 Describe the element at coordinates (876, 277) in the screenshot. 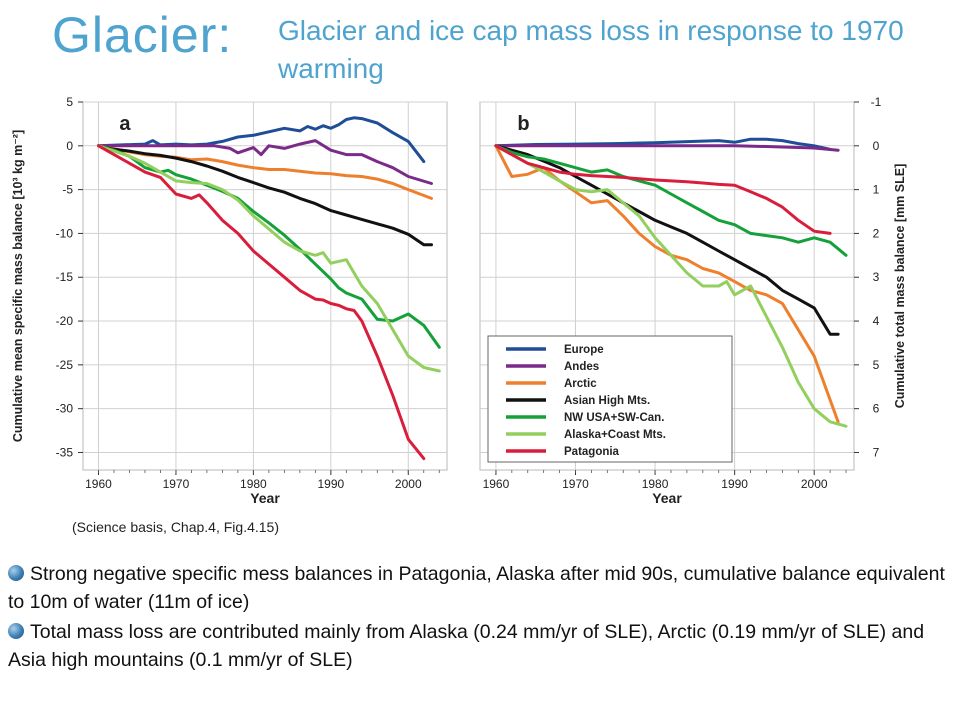

I see `panel-b-tick-label-y: 3` at that location.